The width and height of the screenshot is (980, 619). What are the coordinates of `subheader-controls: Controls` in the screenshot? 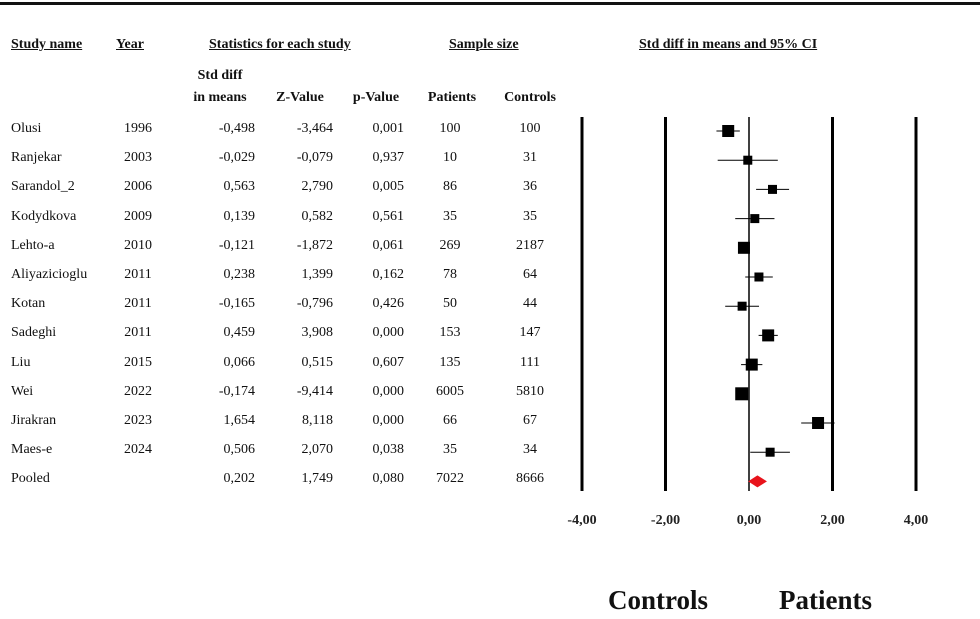 It's located at (530, 97).